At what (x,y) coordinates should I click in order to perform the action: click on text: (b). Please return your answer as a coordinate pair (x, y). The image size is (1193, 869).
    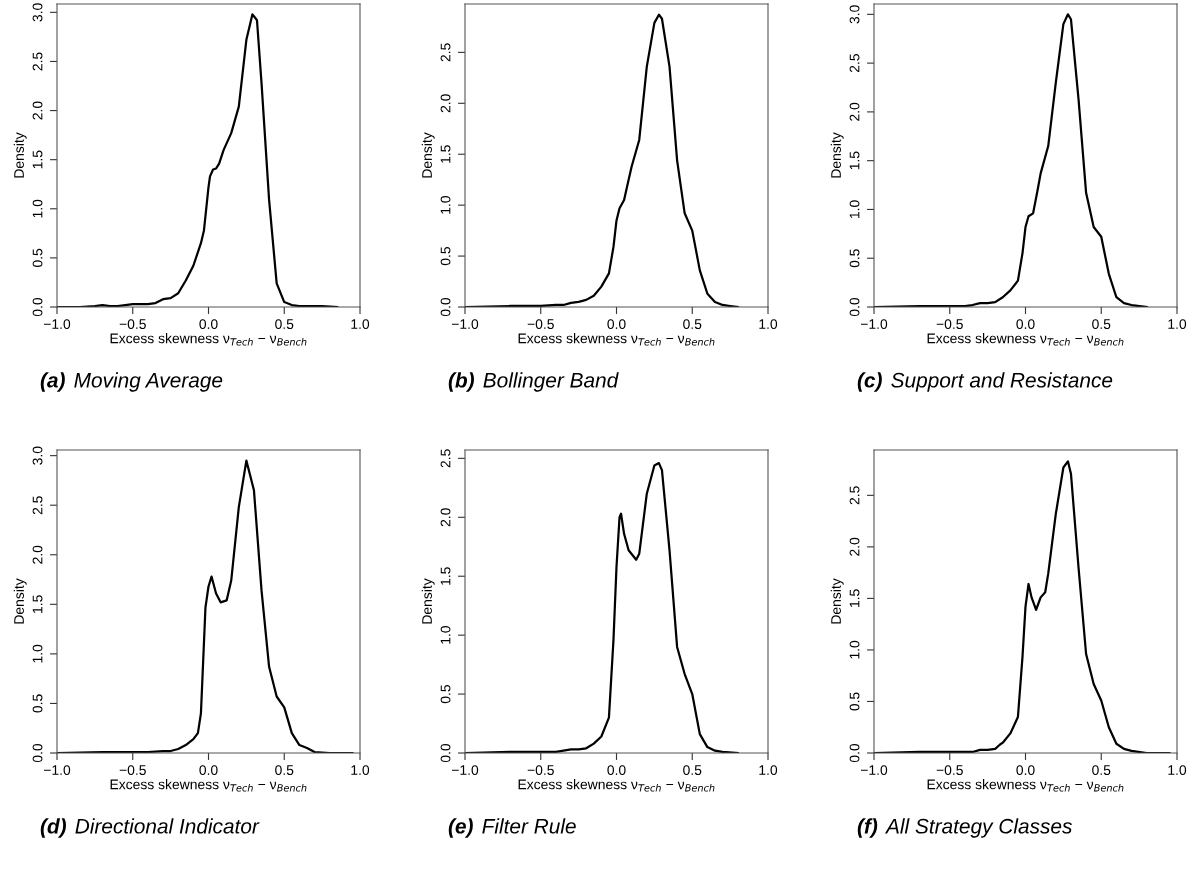
    Looking at the image, I should click on (461, 382).